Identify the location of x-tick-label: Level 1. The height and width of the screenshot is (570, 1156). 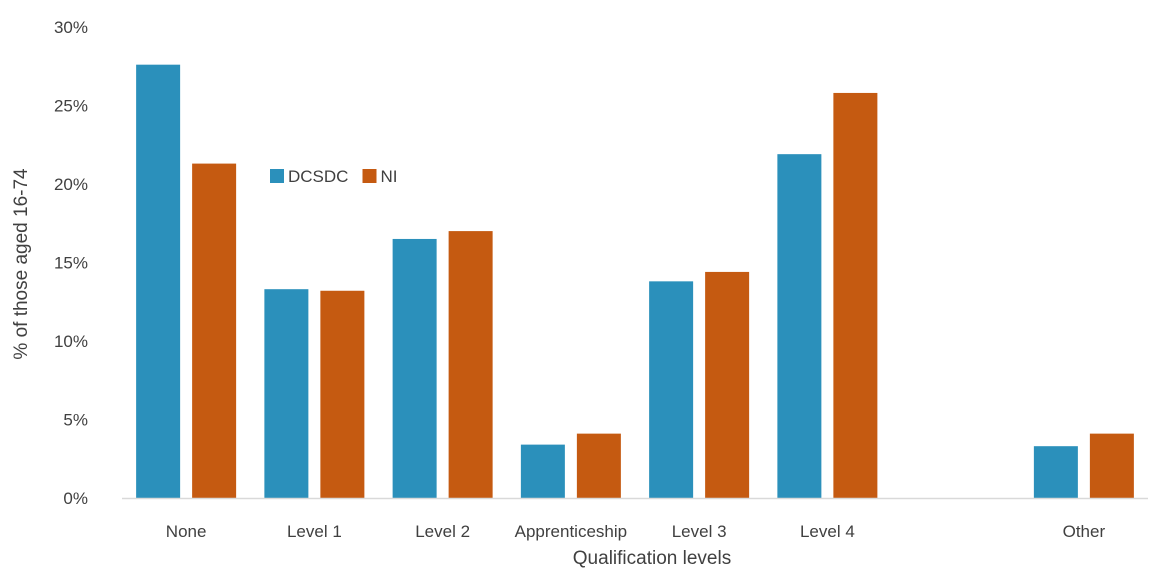
(314, 531).